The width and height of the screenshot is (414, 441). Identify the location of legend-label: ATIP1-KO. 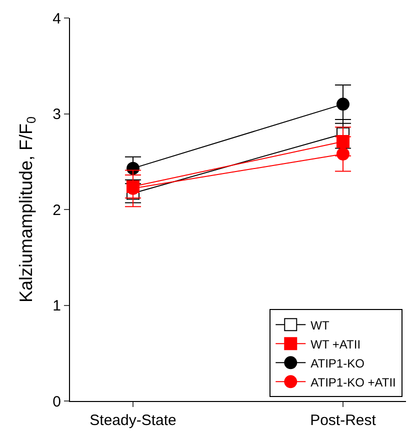
(337, 363).